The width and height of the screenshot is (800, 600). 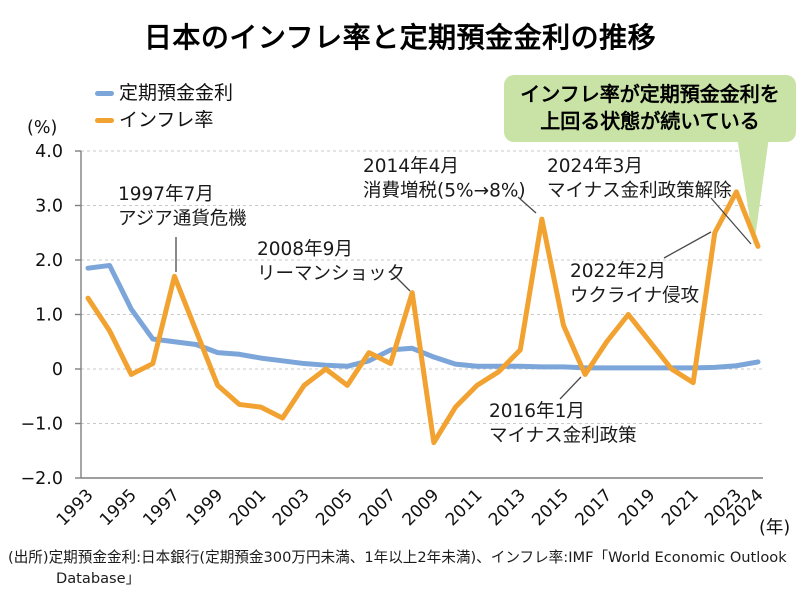 I want to click on legend-swatch-inflation-icon, so click(x=104, y=120).